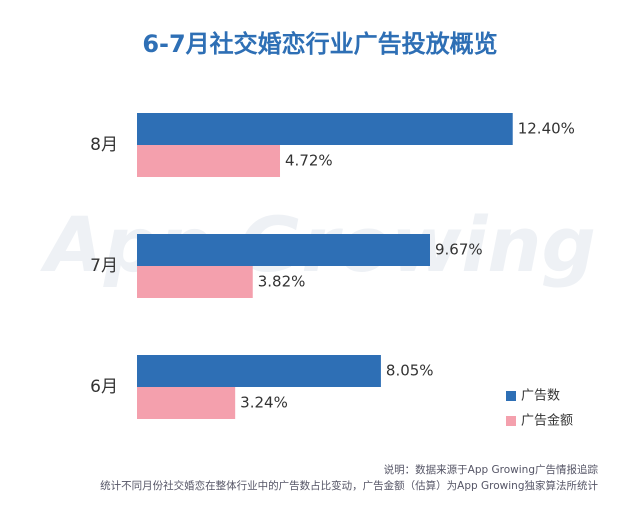 The image size is (640, 506). Describe the element at coordinates (309, 161) in the screenshot. I see `value-label: 4.72%` at that location.